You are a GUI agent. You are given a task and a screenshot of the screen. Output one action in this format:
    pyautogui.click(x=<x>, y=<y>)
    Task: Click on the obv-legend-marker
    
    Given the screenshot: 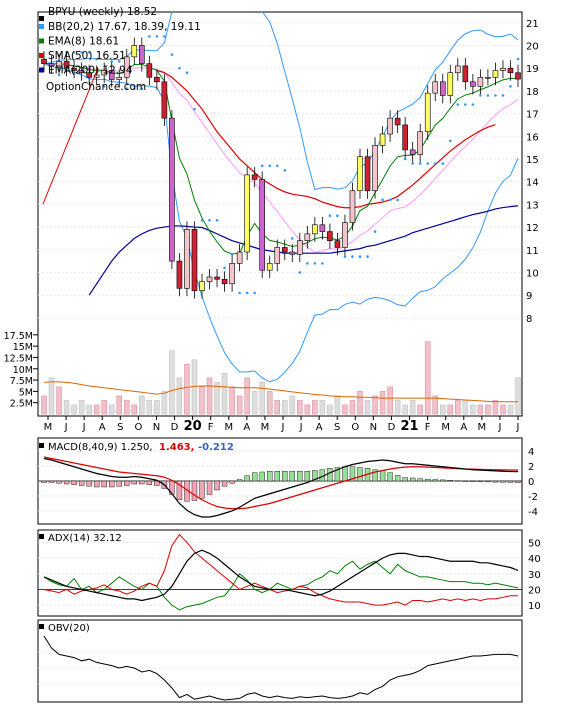 What is the action you would take?
    pyautogui.click(x=41, y=626)
    